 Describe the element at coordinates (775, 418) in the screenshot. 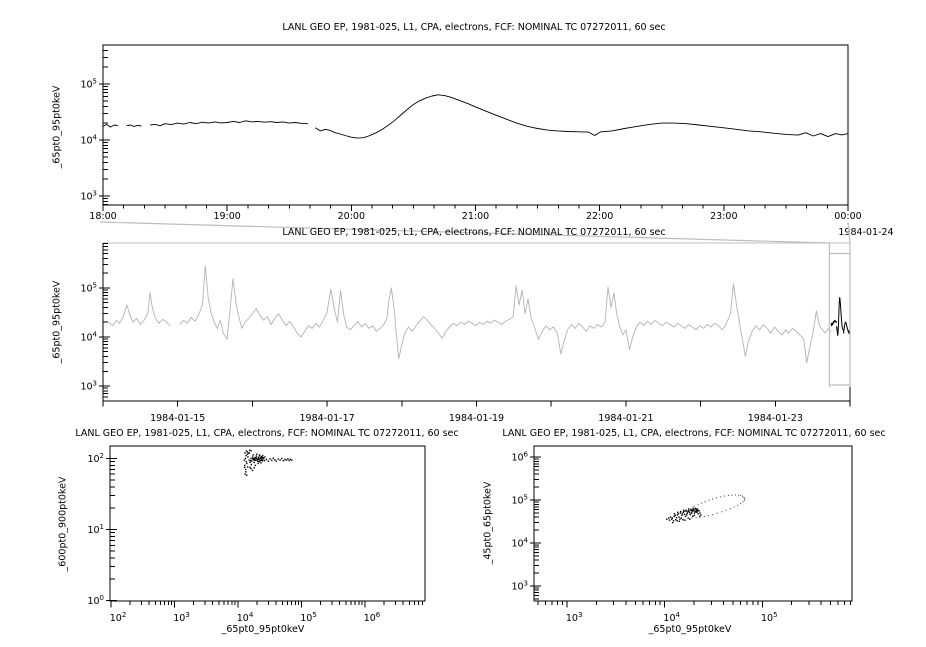

I see `x-tick-label: 1984-01-23` at that location.